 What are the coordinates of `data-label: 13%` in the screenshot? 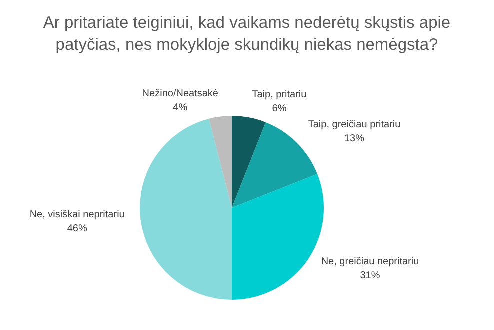 It's located at (354, 138).